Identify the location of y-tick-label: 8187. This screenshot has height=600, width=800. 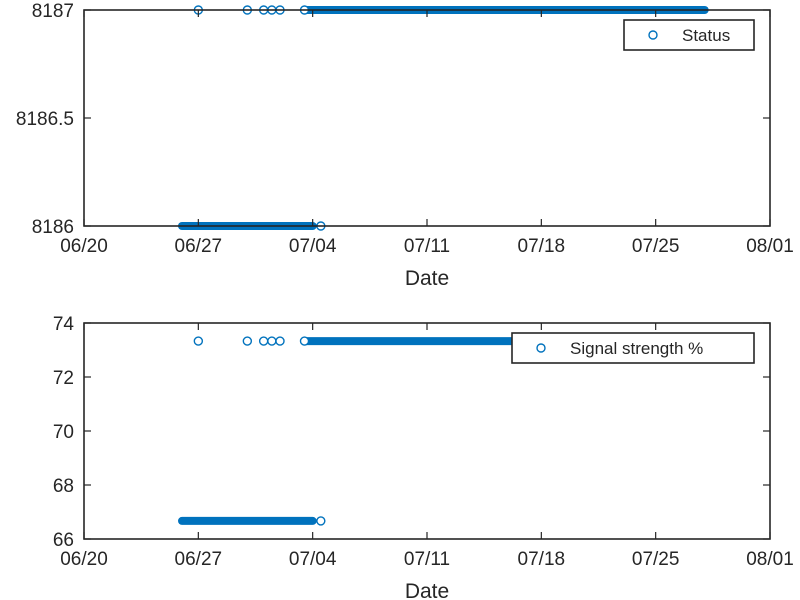
(53, 11).